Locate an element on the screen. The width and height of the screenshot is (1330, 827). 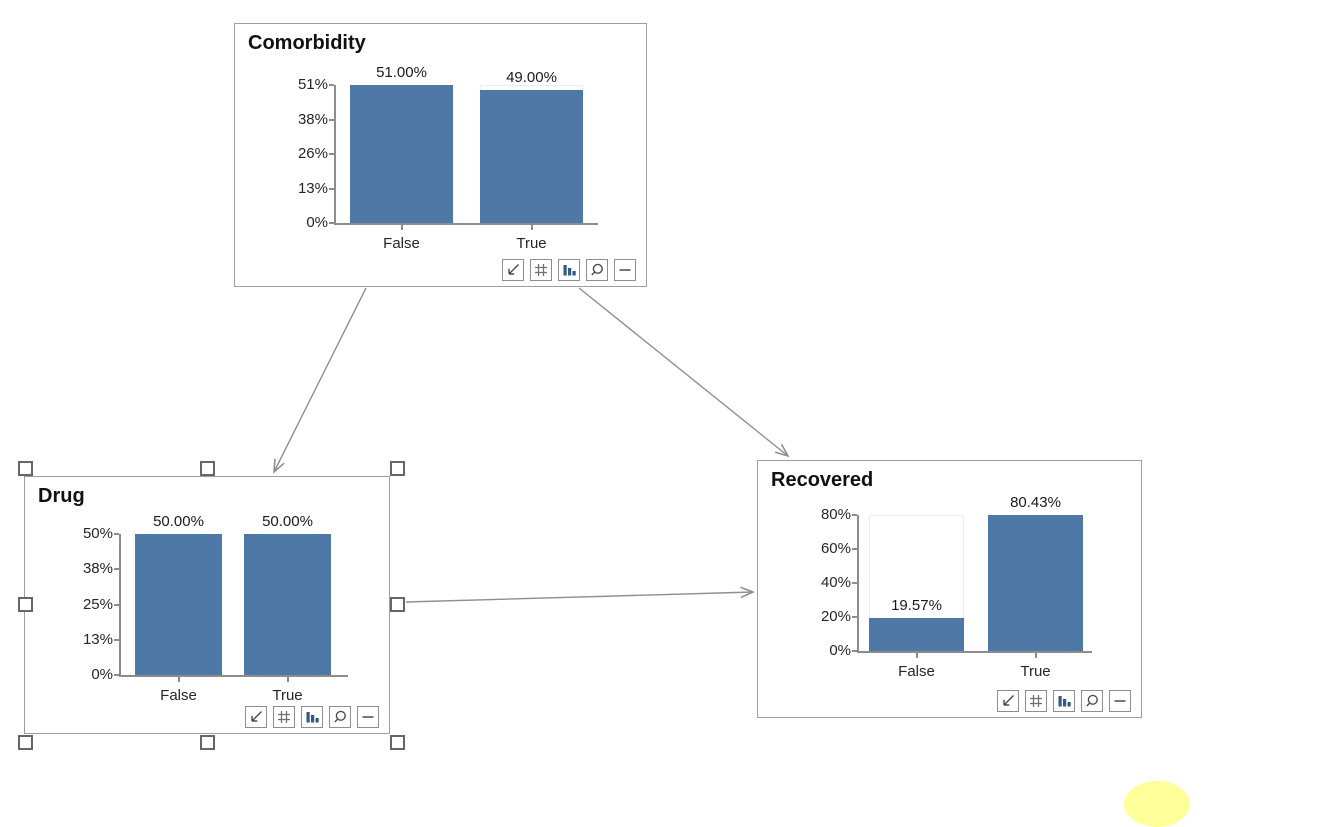
node-title: Comorbidity is located at coordinates (307, 43).